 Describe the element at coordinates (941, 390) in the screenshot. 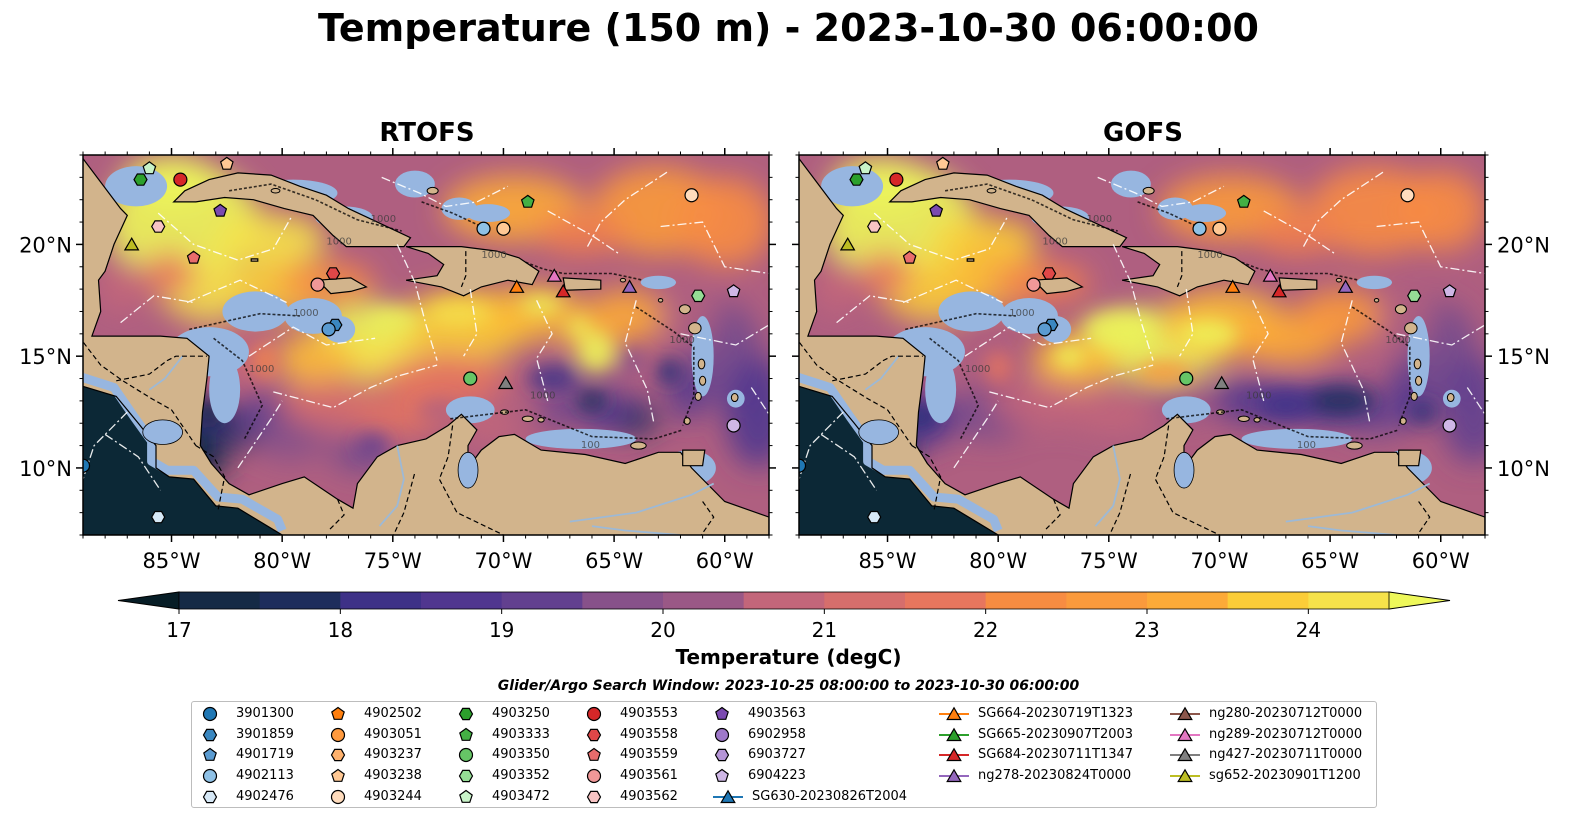

I see `shelf-area` at that location.